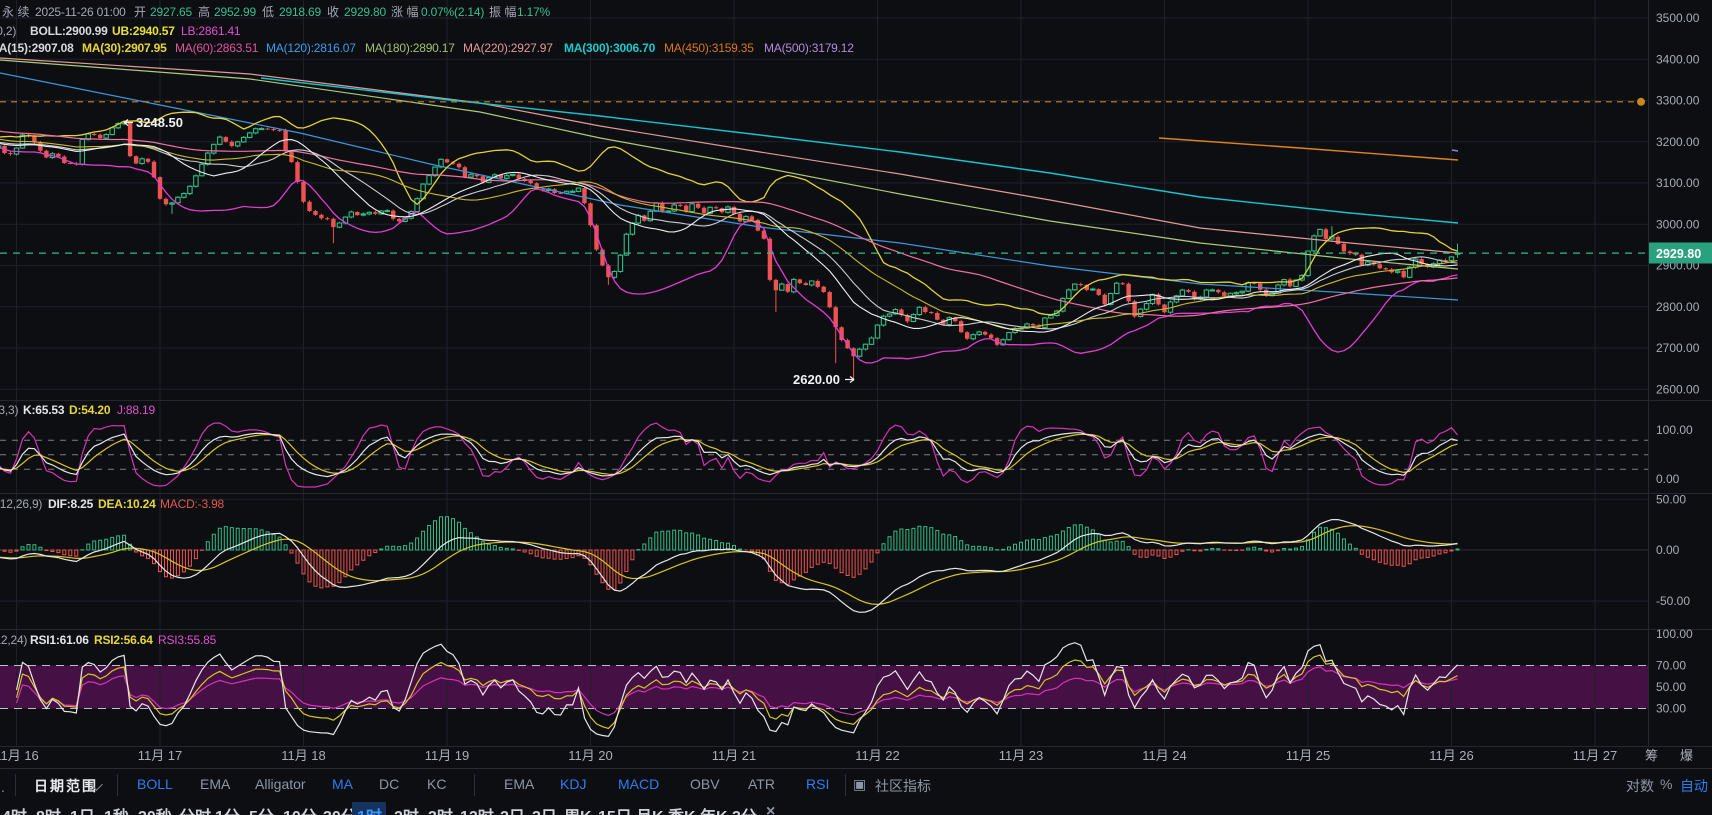 The height and width of the screenshot is (815, 1712). Describe the element at coordinates (590, 755) in the screenshot. I see `svg-text: 11月 20` at that location.